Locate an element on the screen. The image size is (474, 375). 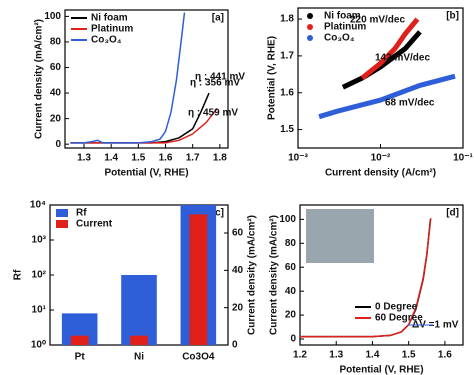
annotation: 220 mV/dec is located at coordinates (377, 20).